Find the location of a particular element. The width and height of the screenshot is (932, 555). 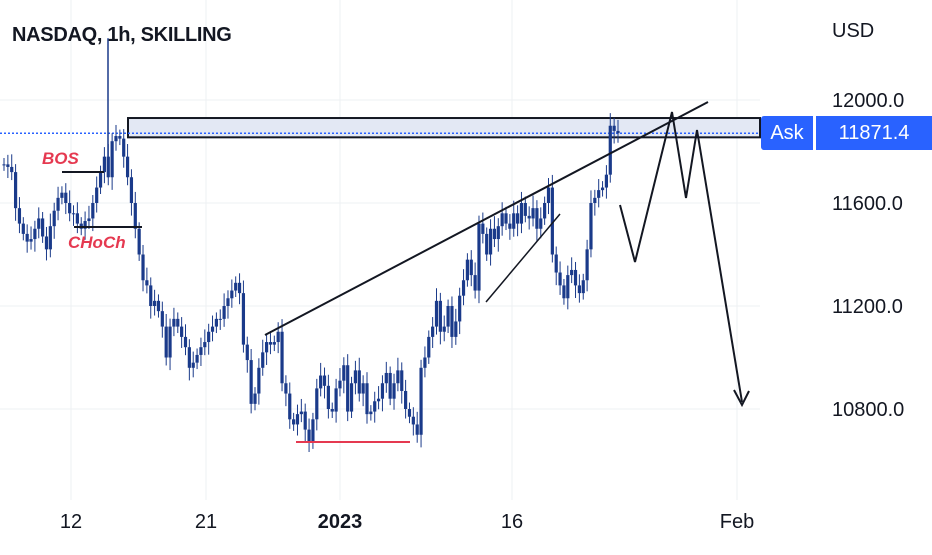

y-tick-label: 12000.0 is located at coordinates (868, 101).